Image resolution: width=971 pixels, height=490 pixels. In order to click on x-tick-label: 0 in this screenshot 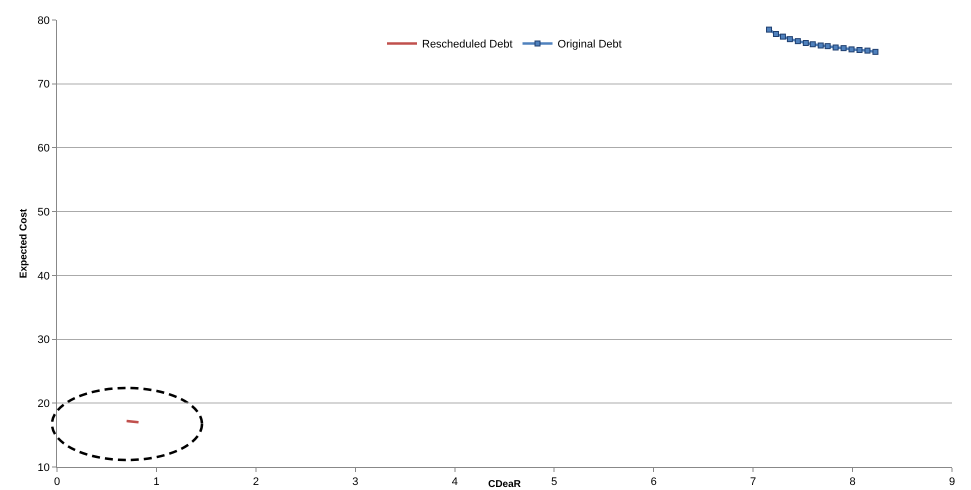, I will do `click(57, 482)`.